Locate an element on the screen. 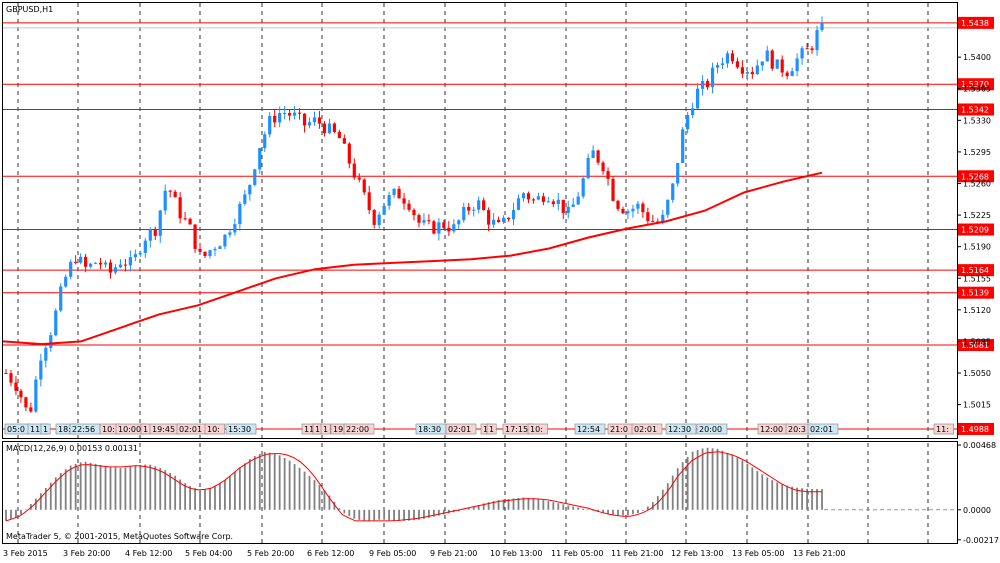  time-marker-label: 15:30 is located at coordinates (239, 429).